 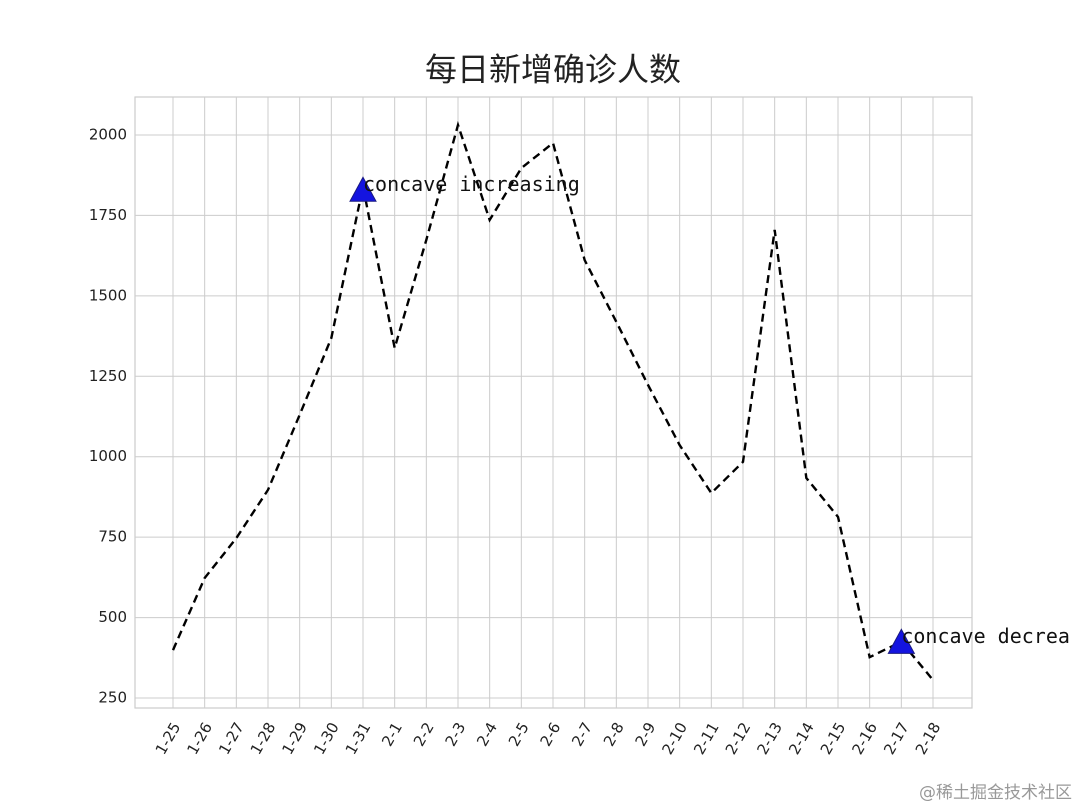 I want to click on x-tick-label: 2-17, so click(x=896, y=738).